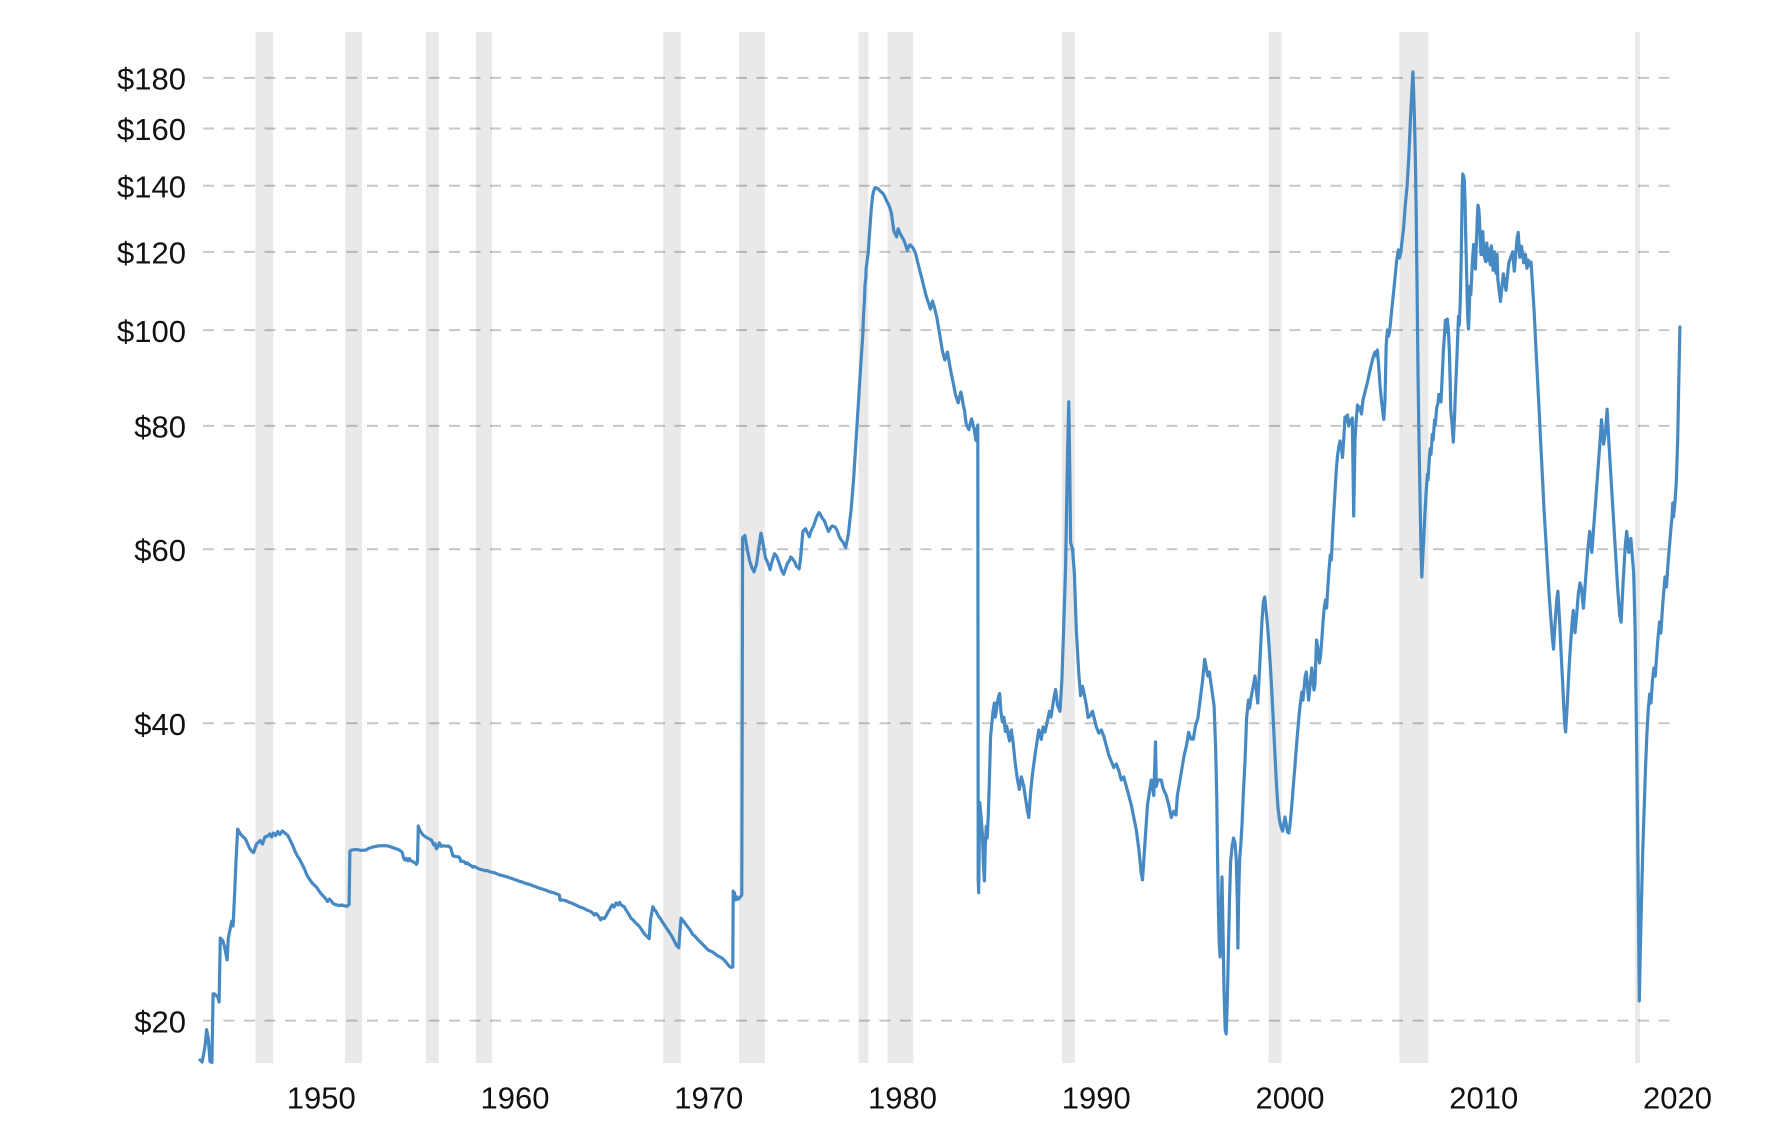  I want to click on x-tick-label-1960: 1960, so click(515, 1098).